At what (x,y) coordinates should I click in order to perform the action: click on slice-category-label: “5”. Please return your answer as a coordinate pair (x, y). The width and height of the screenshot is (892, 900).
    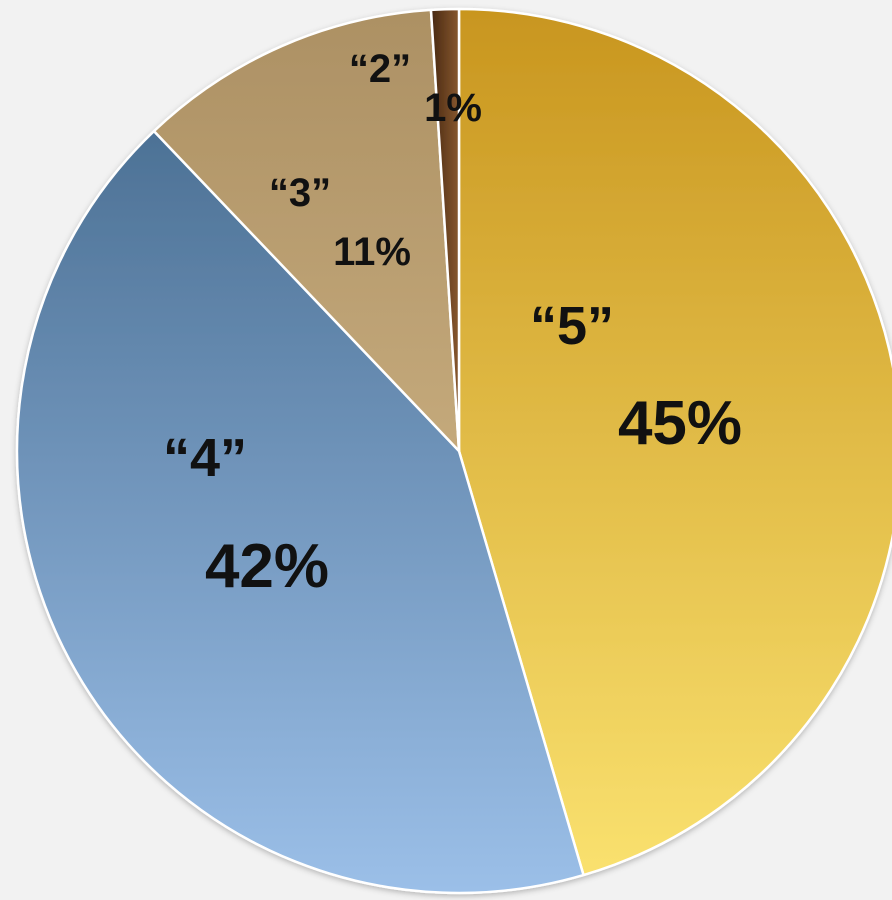
    Looking at the image, I should click on (572, 326).